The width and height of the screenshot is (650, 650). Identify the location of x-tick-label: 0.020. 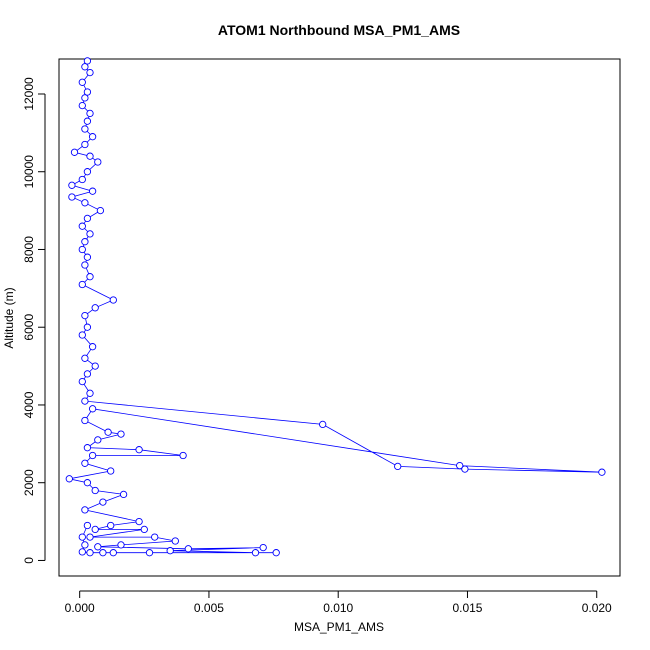
(597, 608).